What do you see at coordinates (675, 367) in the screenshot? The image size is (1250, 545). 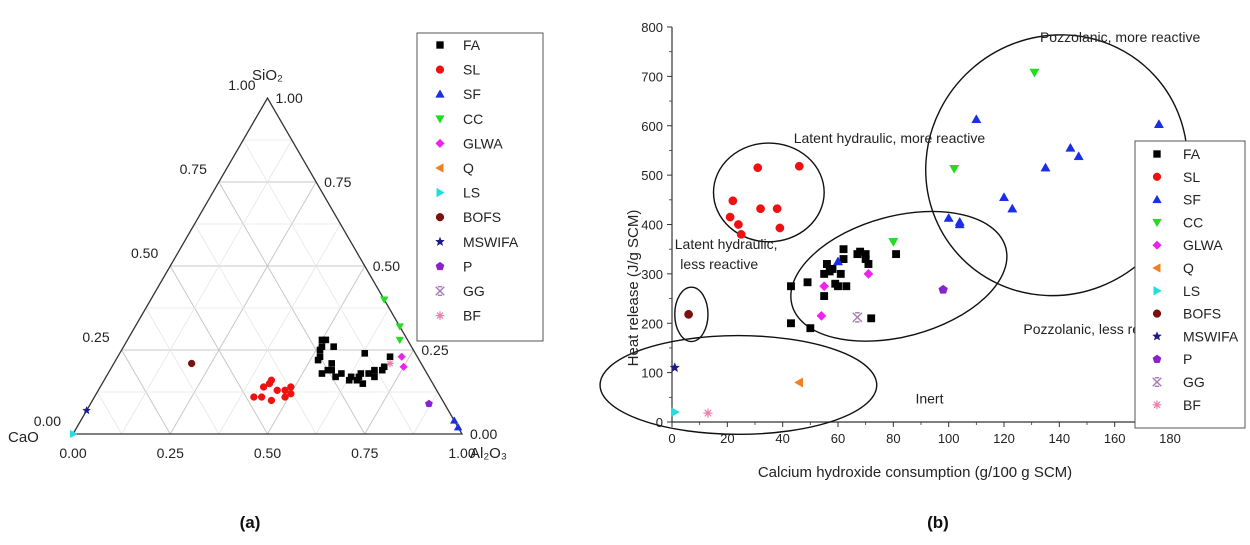 I see `scatter-point-mswifa` at bounding box center [675, 367].